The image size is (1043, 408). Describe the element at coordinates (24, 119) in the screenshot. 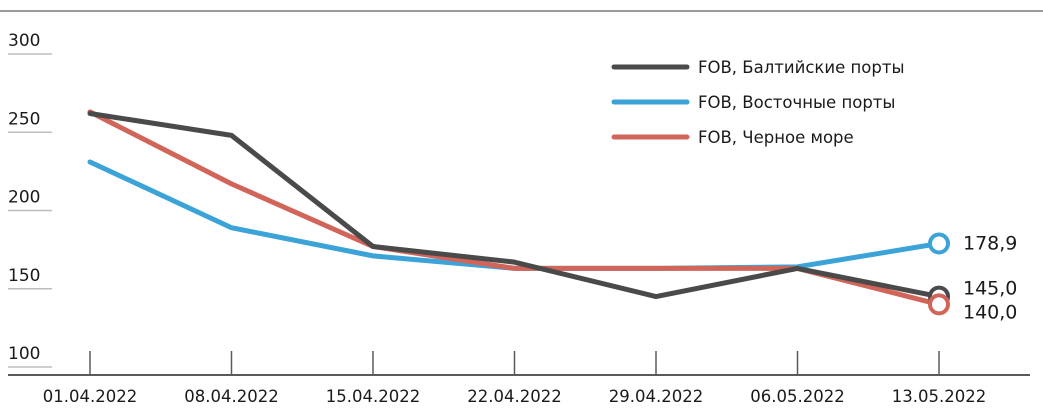

I see `y-tick-label: 250` at that location.